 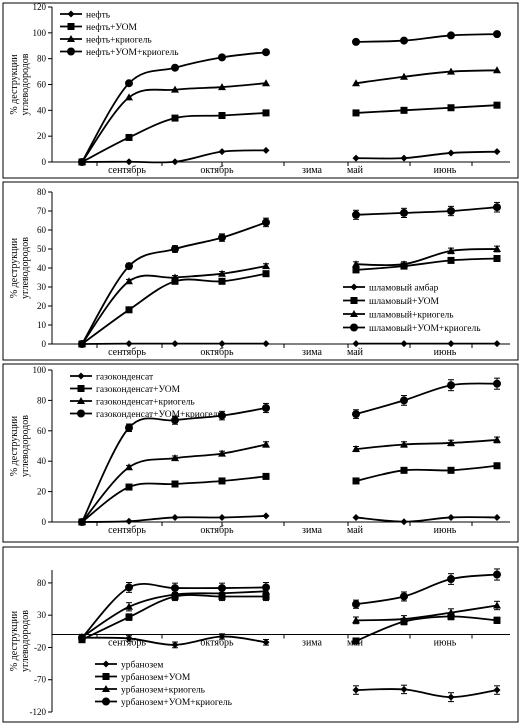 What do you see at coordinates (40, 647) in the screenshot?
I see `y-tick-label: -20` at bounding box center [40, 647].